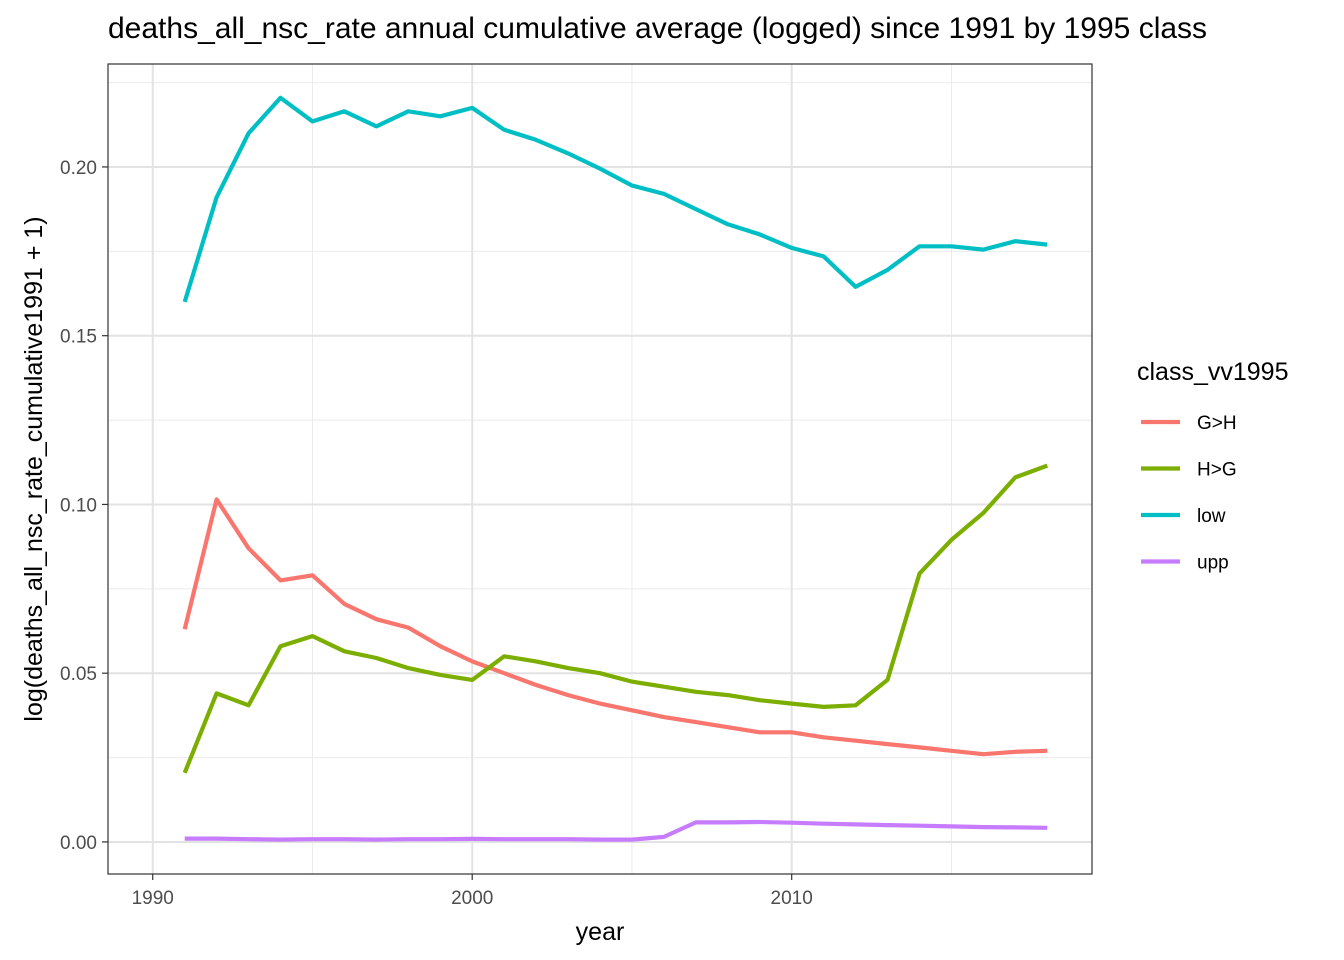 The image size is (1344, 960). Describe the element at coordinates (78, 674) in the screenshot. I see `y-tick-label: 0.05` at that location.